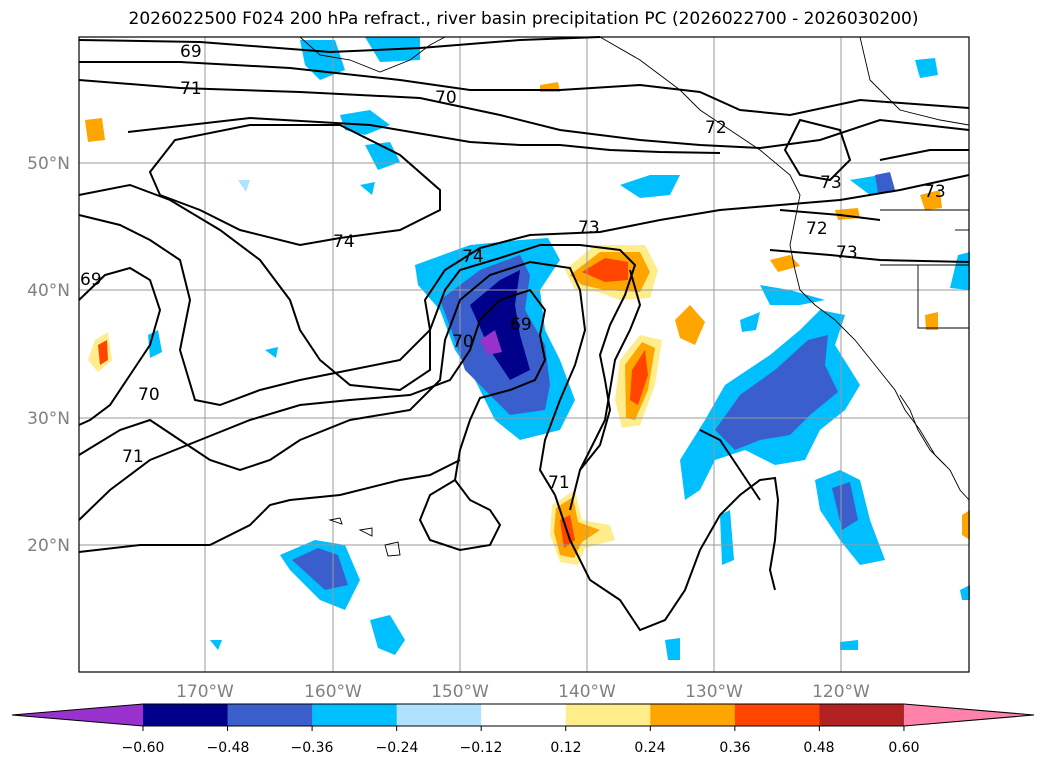 The image size is (1047, 765). I want to click on latitude-labels: 50°N 40°N 30°N 20°N, so click(48, 355).